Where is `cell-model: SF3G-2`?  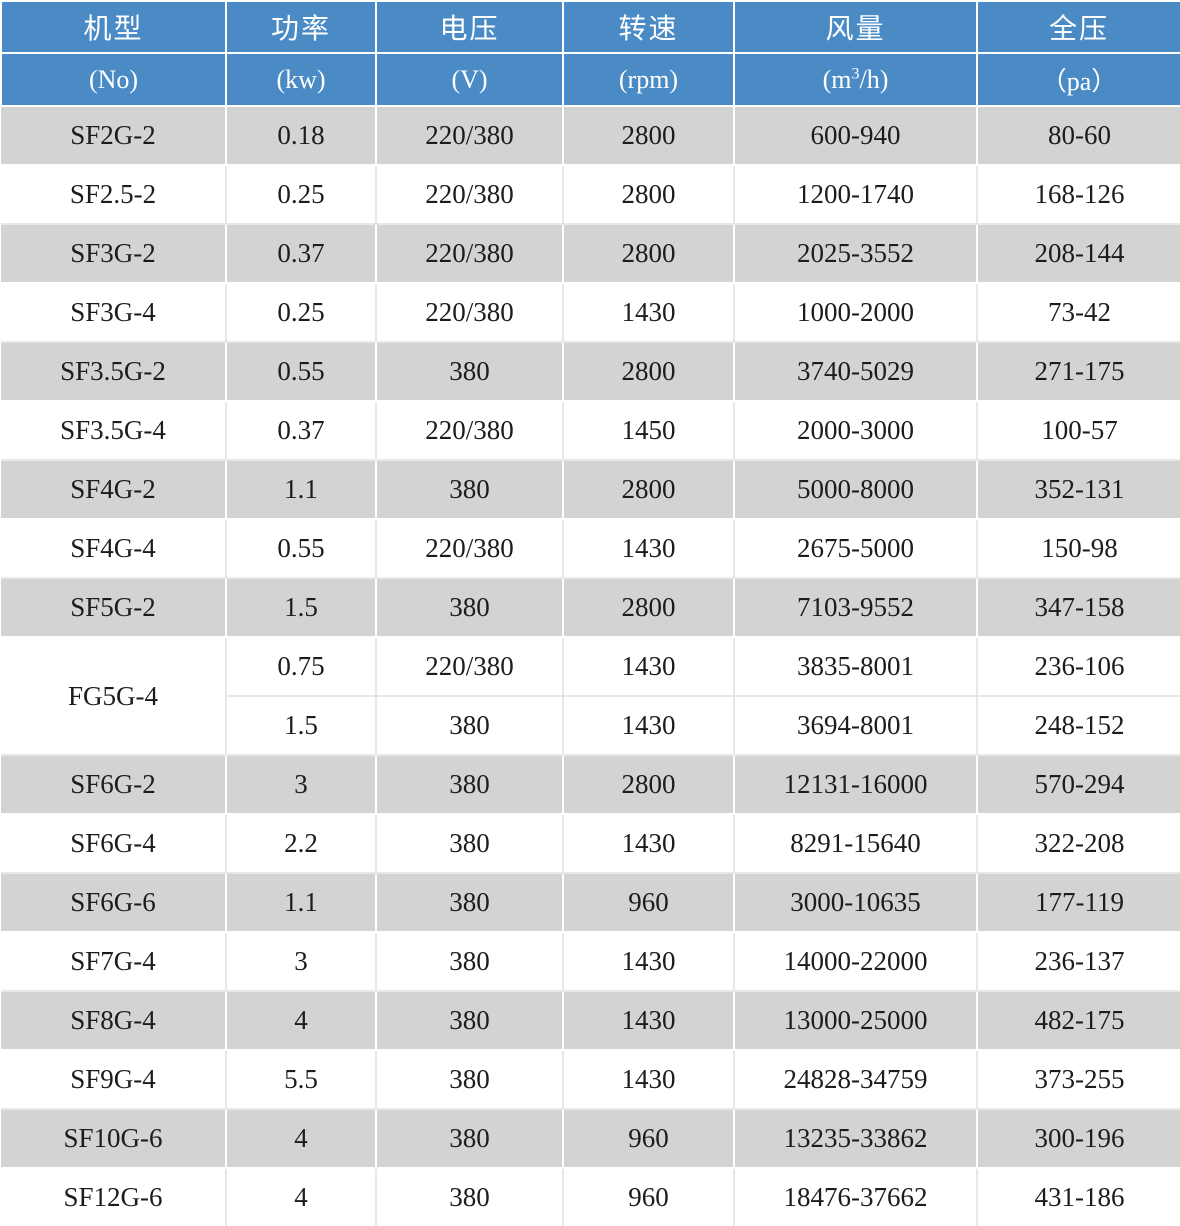 cell-model: SF3G-2 is located at coordinates (114, 254).